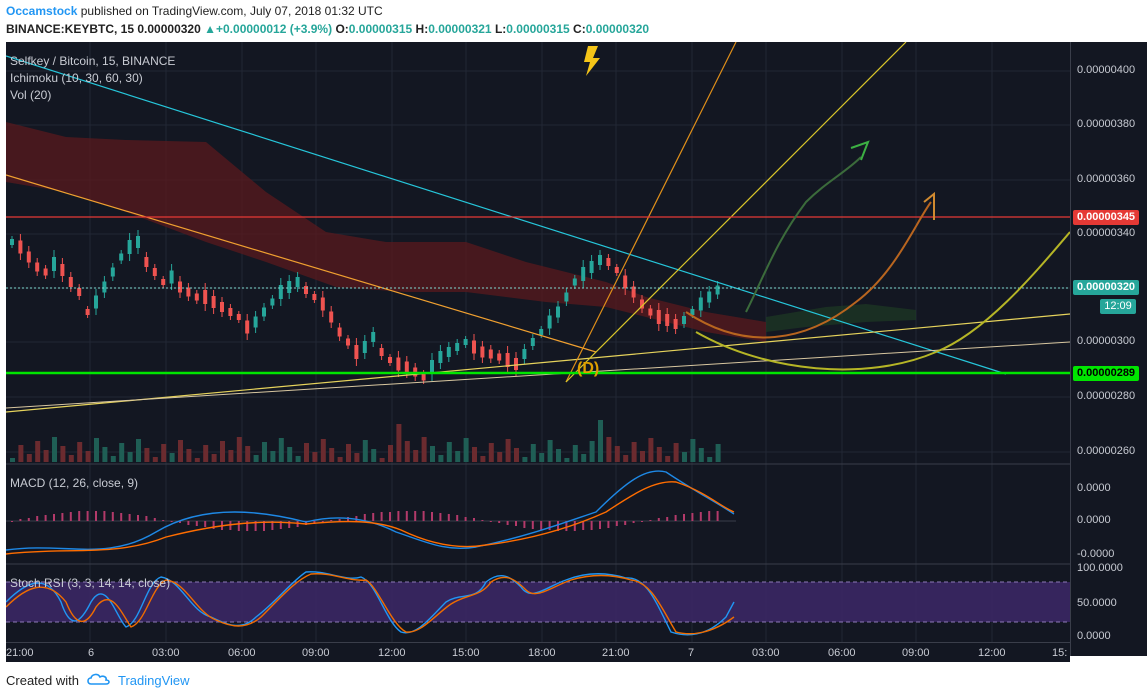  What do you see at coordinates (380, 29) in the screenshot?
I see `open-value: 0.00000315` at bounding box center [380, 29].